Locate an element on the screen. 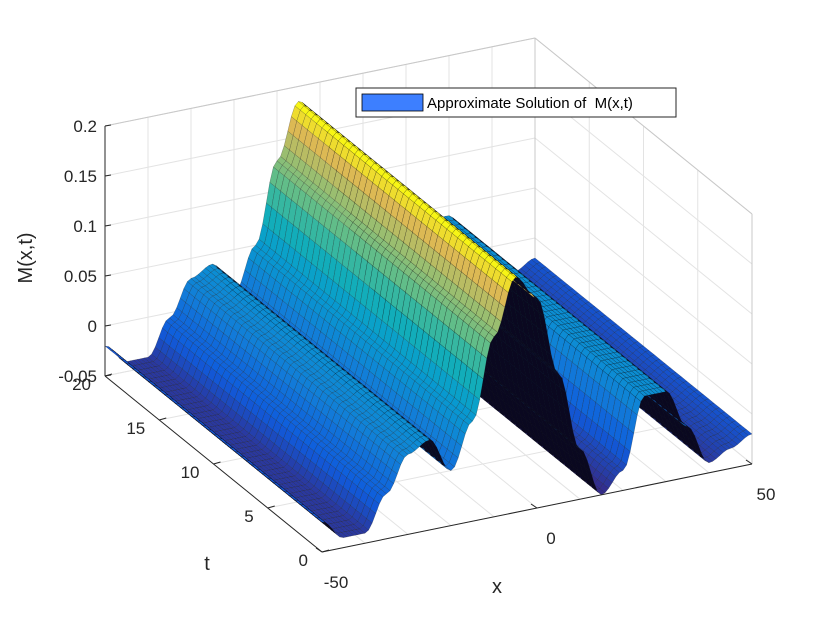 The width and height of the screenshot is (830, 623). z-axis-label: M(x,t) is located at coordinates (26, 257).